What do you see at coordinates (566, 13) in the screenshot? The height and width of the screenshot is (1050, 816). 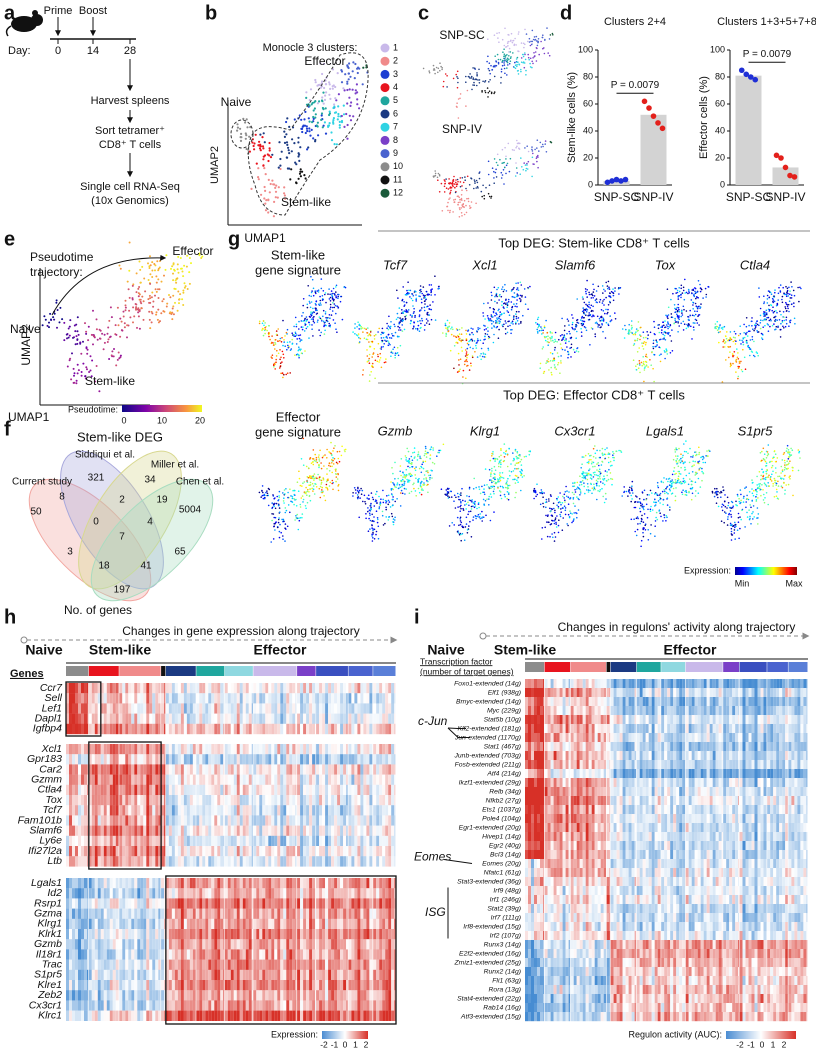 I see `panel-label: d` at bounding box center [566, 13].